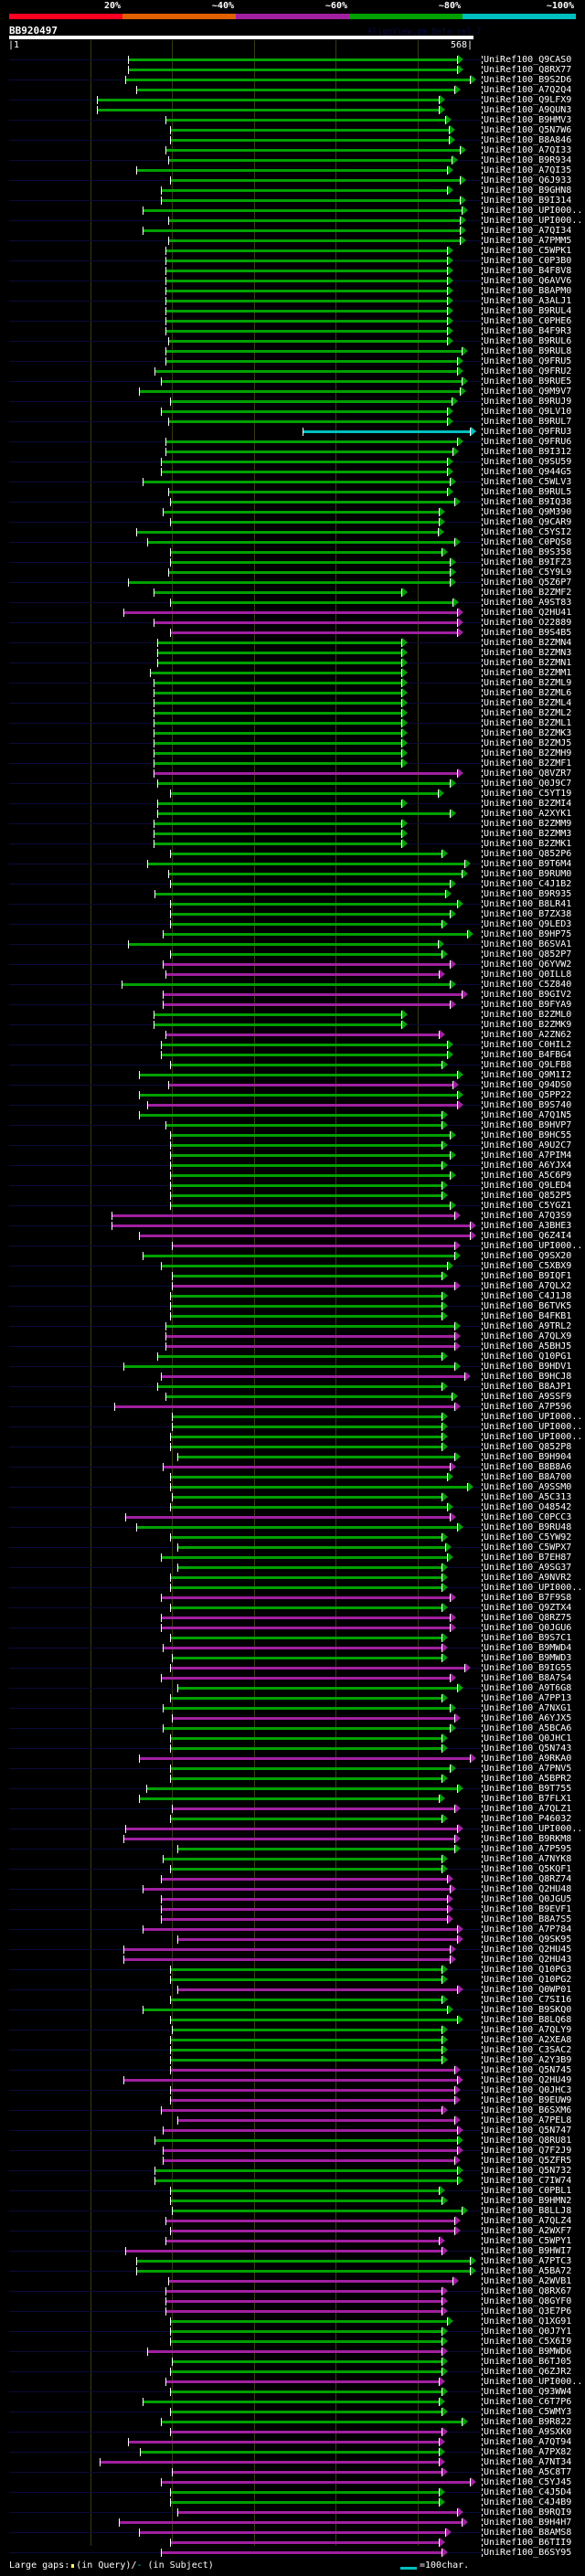 The height and width of the screenshot is (2576, 585). I want to click on hit-row: UniRef100_A7QLZ4, so click(293, 2221).